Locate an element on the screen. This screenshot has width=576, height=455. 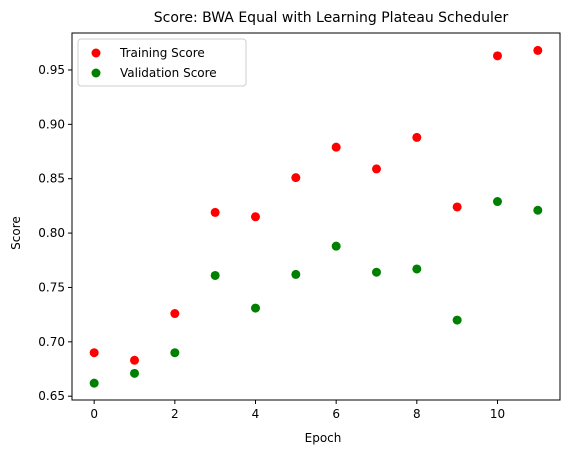
y-tick-label: 0.75 is located at coordinates (51, 287).